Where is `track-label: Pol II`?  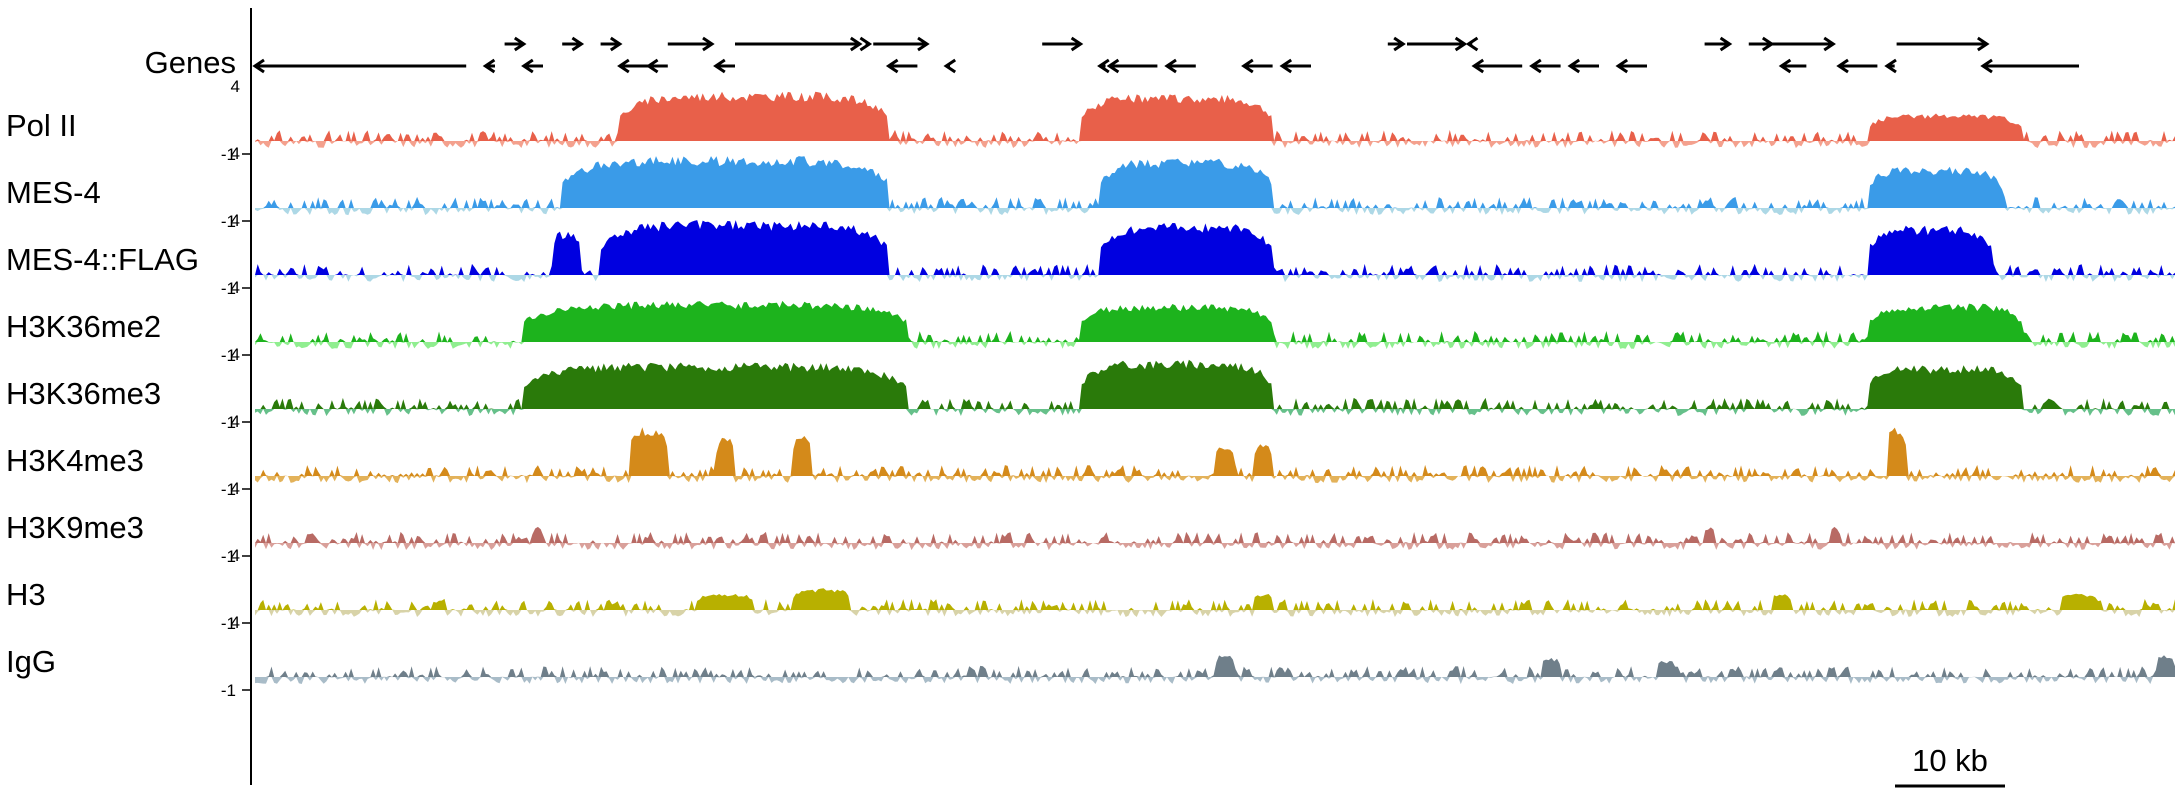 track-label: Pol II is located at coordinates (41, 125).